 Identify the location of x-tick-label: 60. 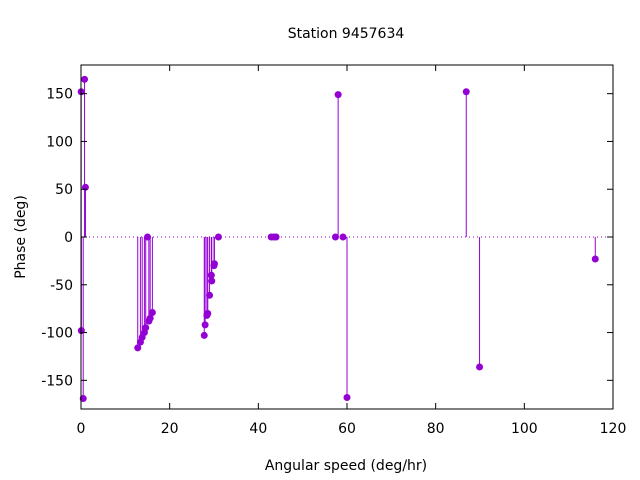
(347, 429).